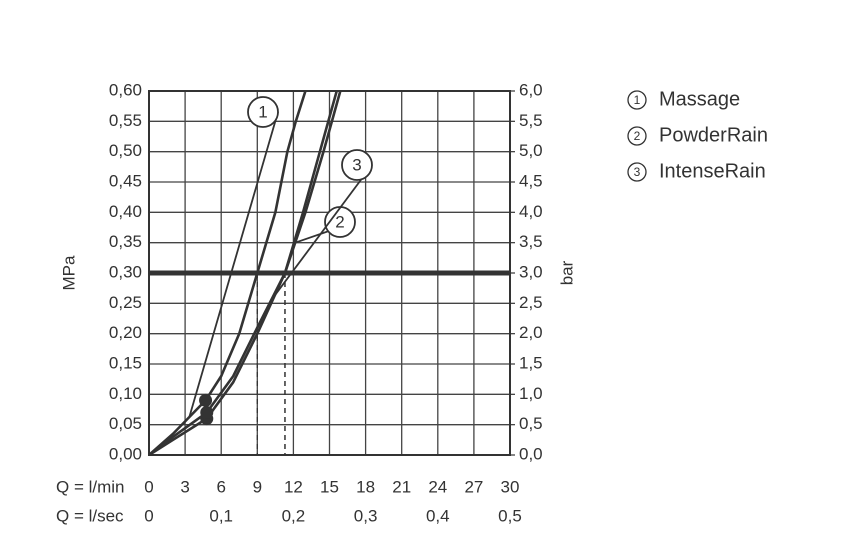  What do you see at coordinates (148, 486) in the screenshot?
I see `x-tick-label: 0` at bounding box center [148, 486].